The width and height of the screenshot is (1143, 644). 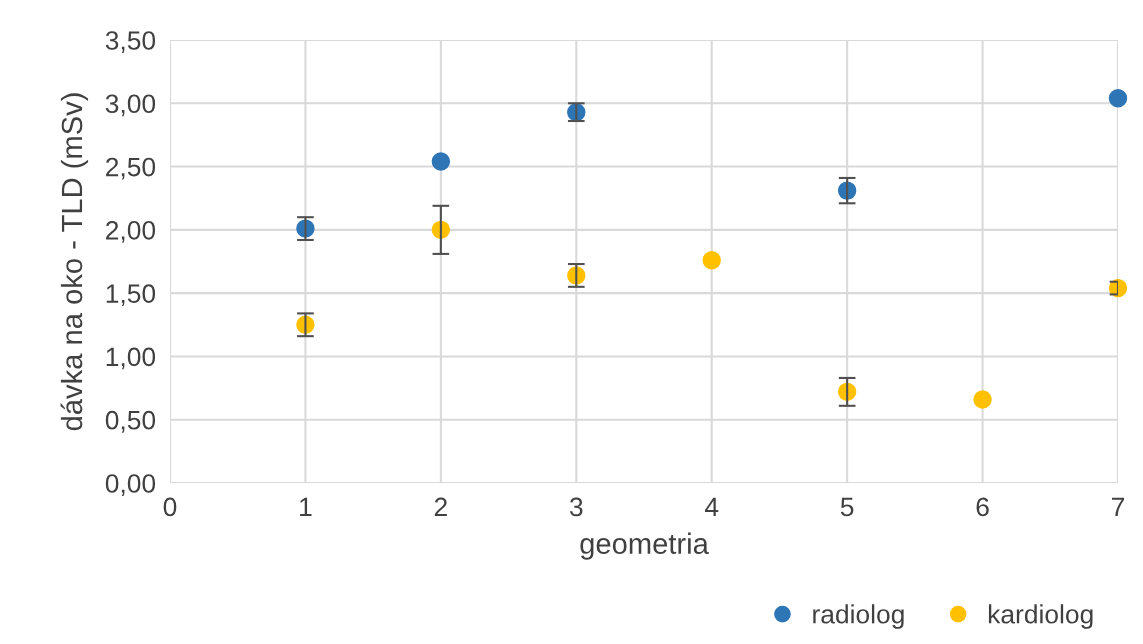 What do you see at coordinates (576, 507) in the screenshot?
I see `x-tick-label: 3` at bounding box center [576, 507].